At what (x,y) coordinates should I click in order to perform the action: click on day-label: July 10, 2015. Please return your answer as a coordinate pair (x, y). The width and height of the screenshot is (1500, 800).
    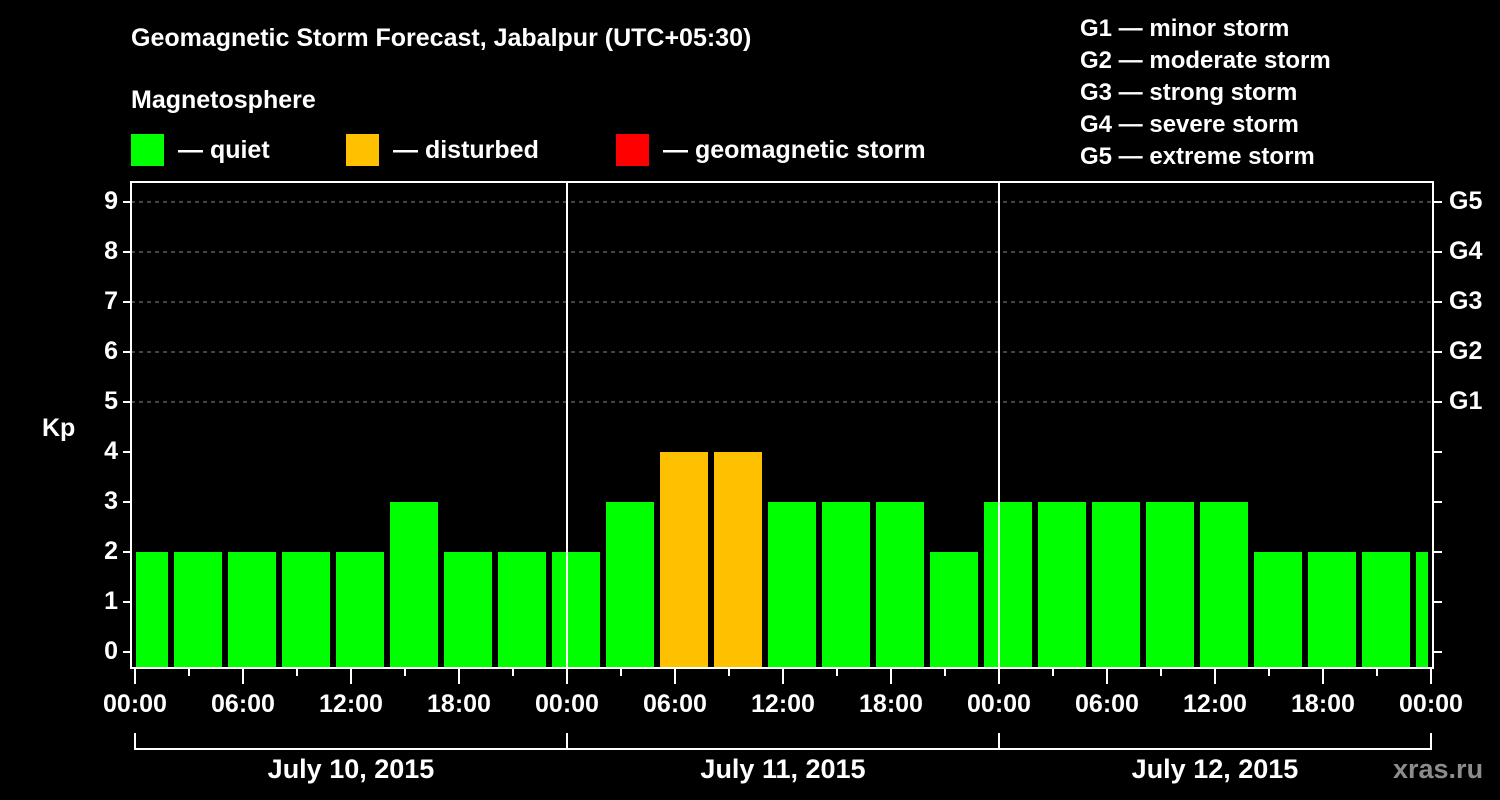
    Looking at the image, I should click on (351, 769).